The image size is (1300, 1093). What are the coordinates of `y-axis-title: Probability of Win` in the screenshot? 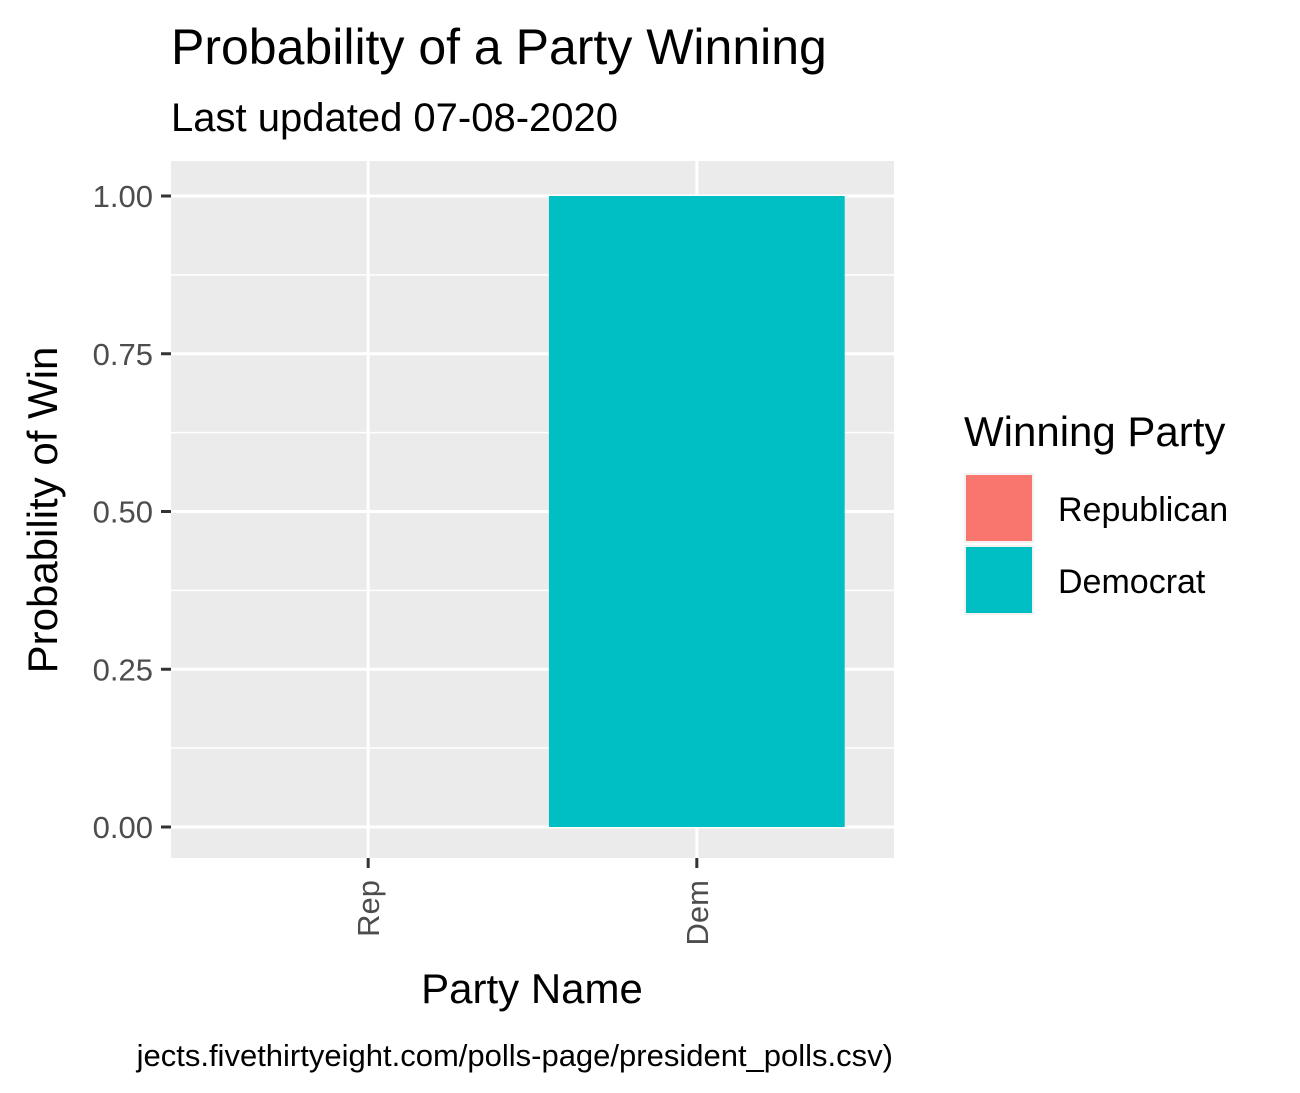 It's located at (42, 510).